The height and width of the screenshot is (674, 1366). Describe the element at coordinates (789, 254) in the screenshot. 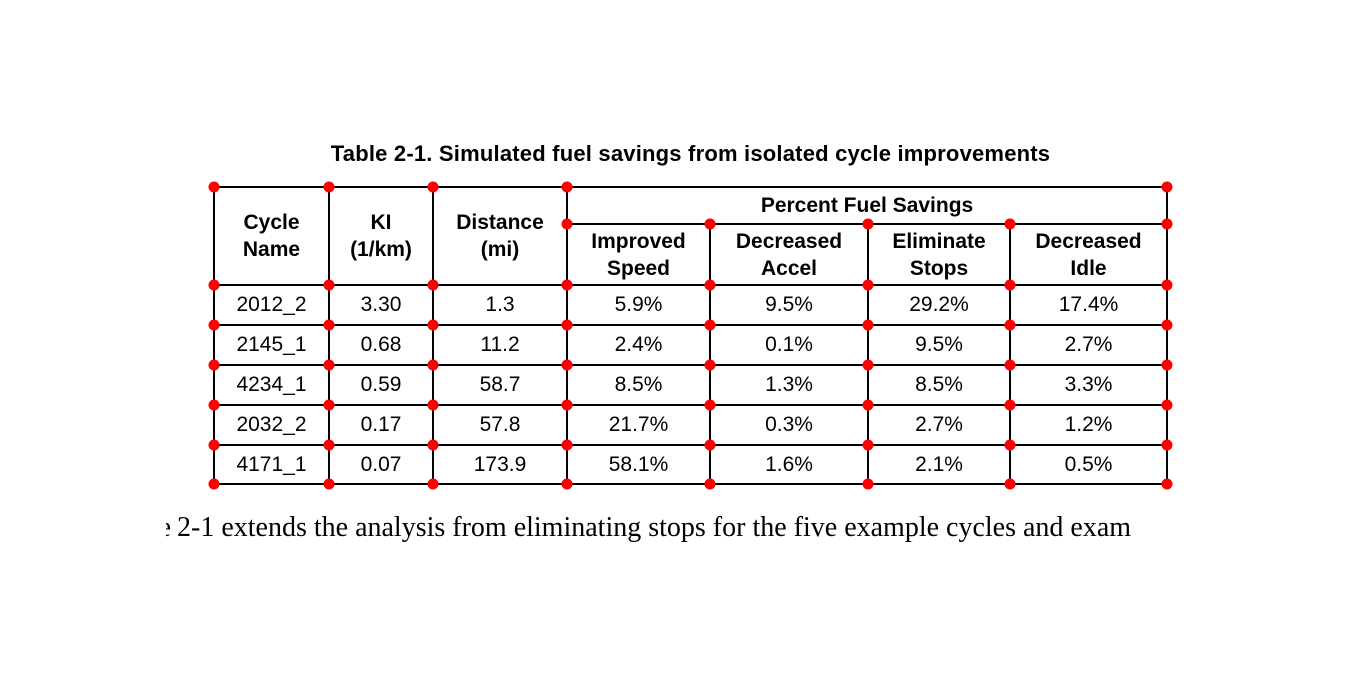

I see `col-header-decreased-accel: Decreased Accel` at that location.